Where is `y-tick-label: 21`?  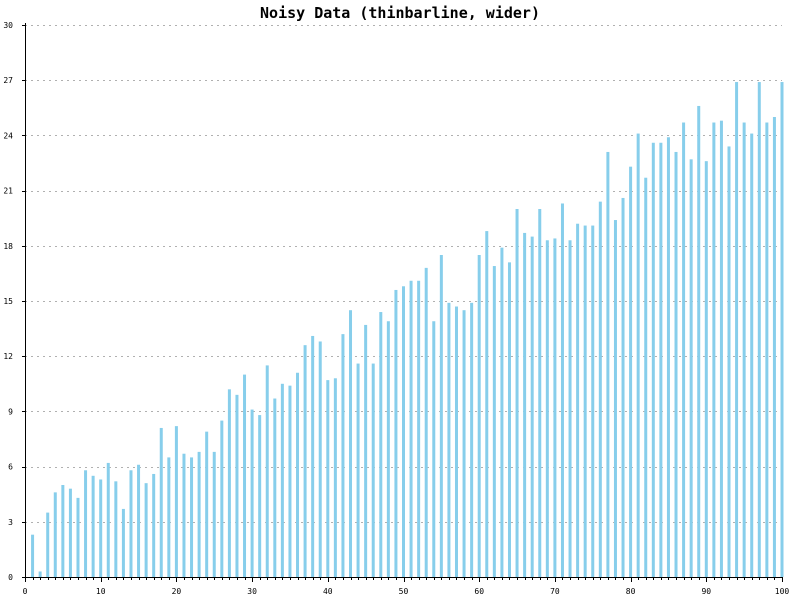 y-tick-label: 21 is located at coordinates (8, 191).